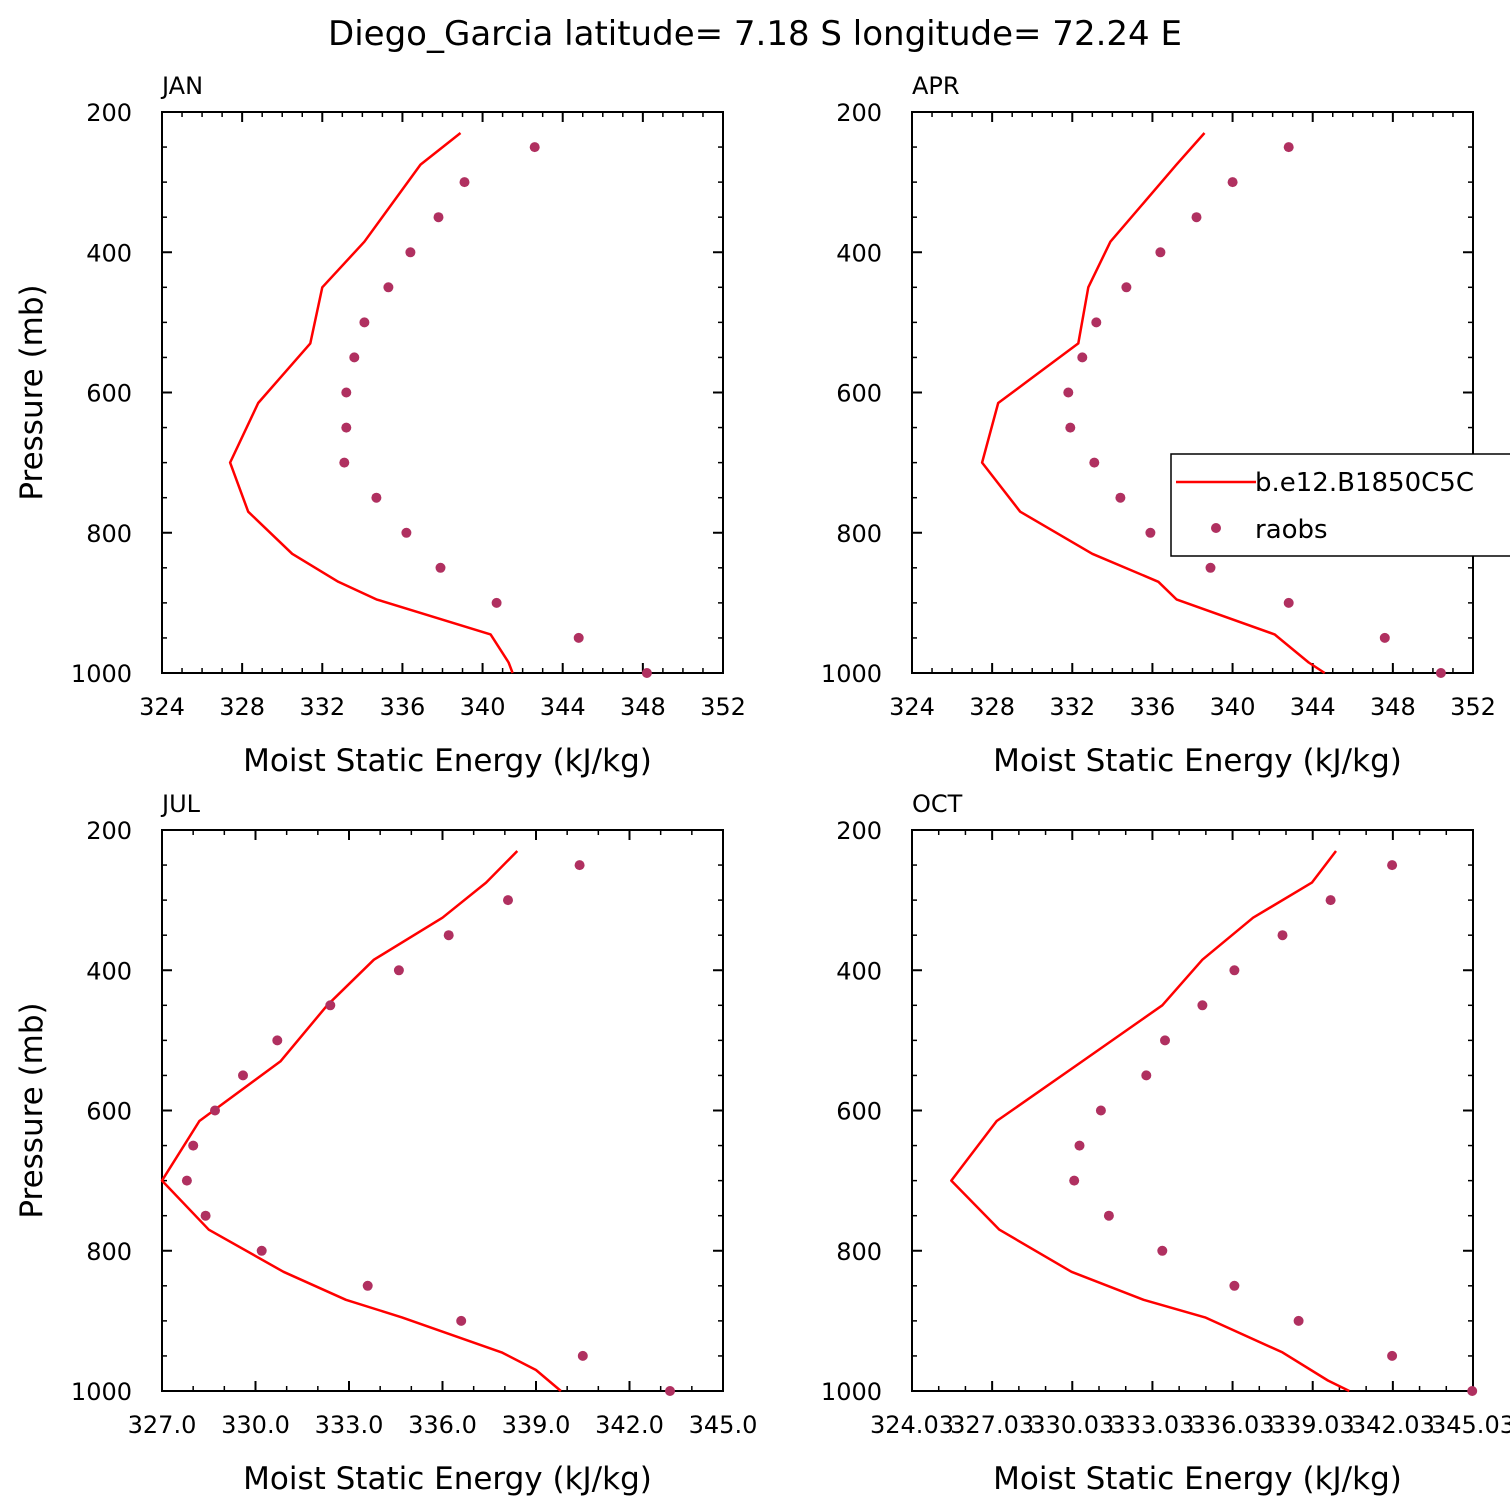 This screenshot has height=1510, width=1510. What do you see at coordinates (1340, 505) in the screenshot?
I see `legend-box` at bounding box center [1340, 505].